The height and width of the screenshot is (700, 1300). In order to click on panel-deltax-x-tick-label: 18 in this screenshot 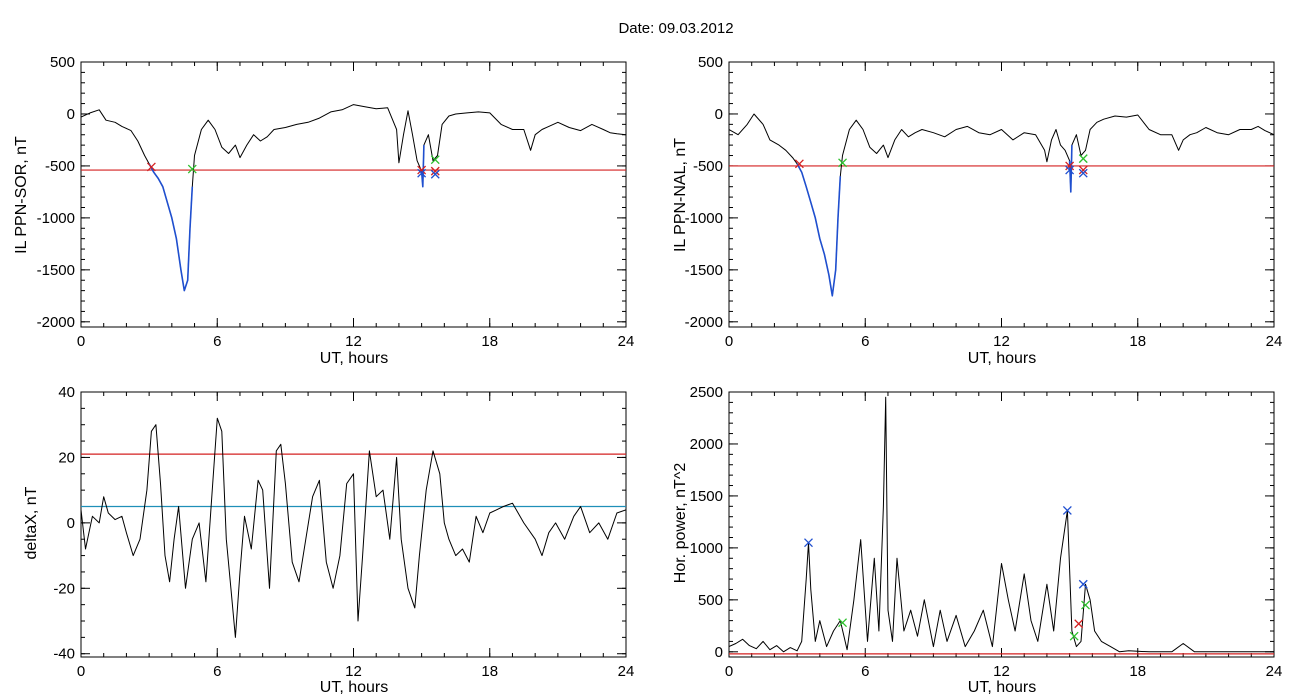, I will do `click(489, 671)`.